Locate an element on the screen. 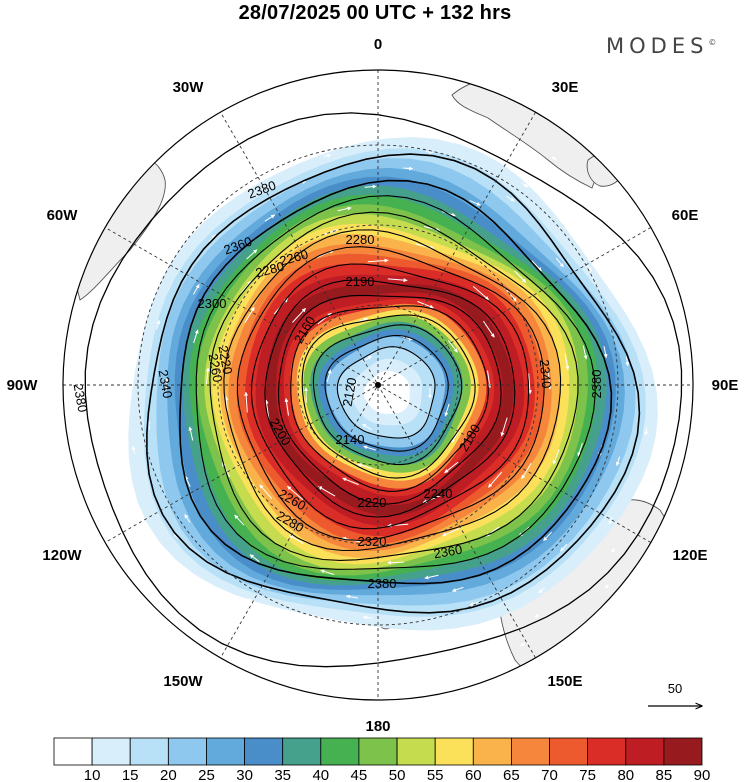 Image resolution: width=750 pixels, height=782 pixels. contour-label-18: 2320 is located at coordinates (372, 541).